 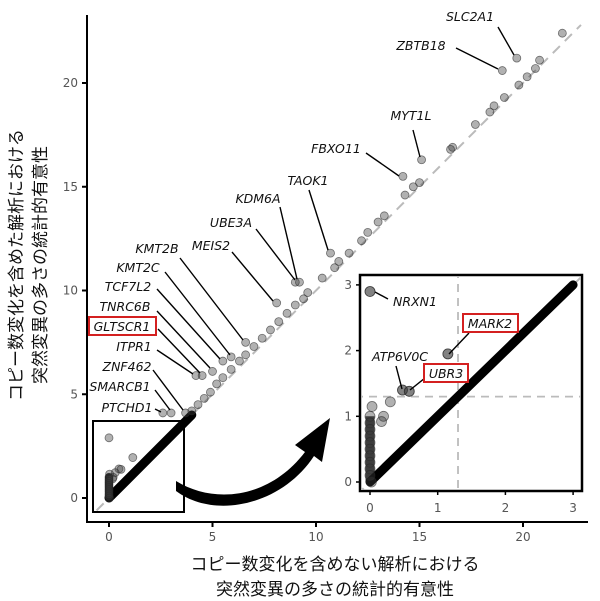 I want to click on gene-label-kmt2b: KMT2B, so click(x=156, y=248).